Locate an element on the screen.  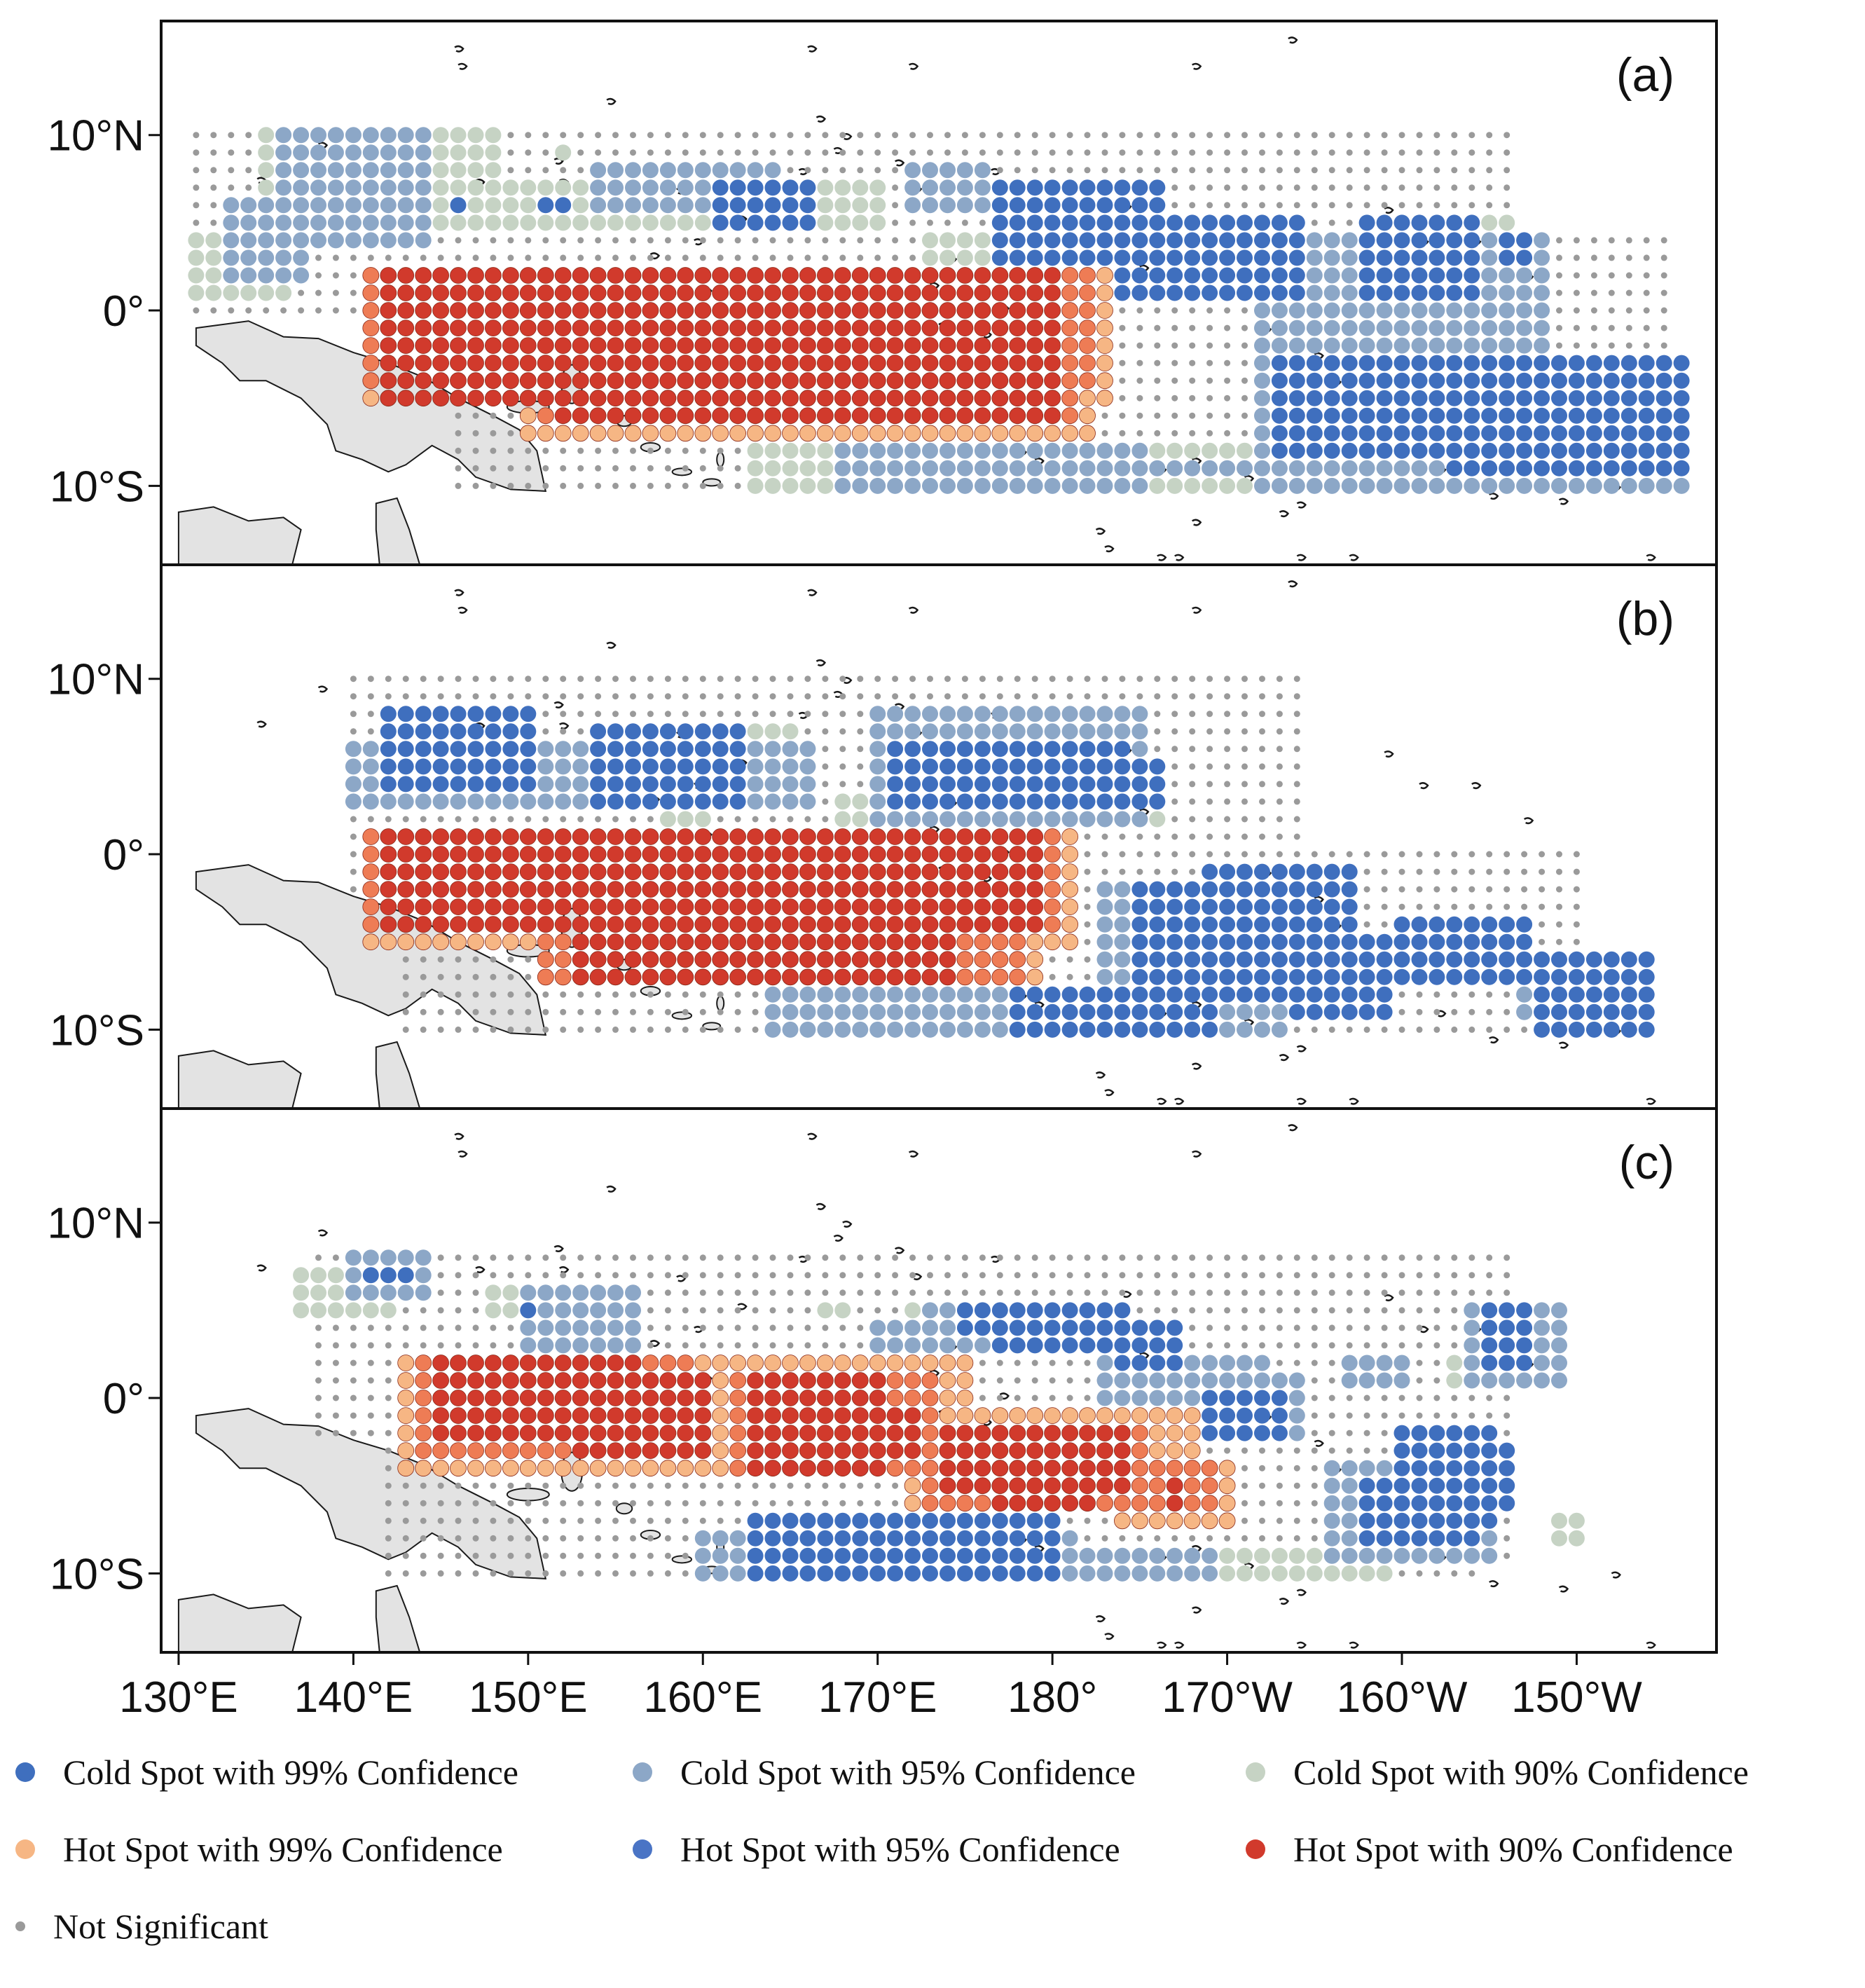
grid-point-cold90 is located at coordinates (755, 731).